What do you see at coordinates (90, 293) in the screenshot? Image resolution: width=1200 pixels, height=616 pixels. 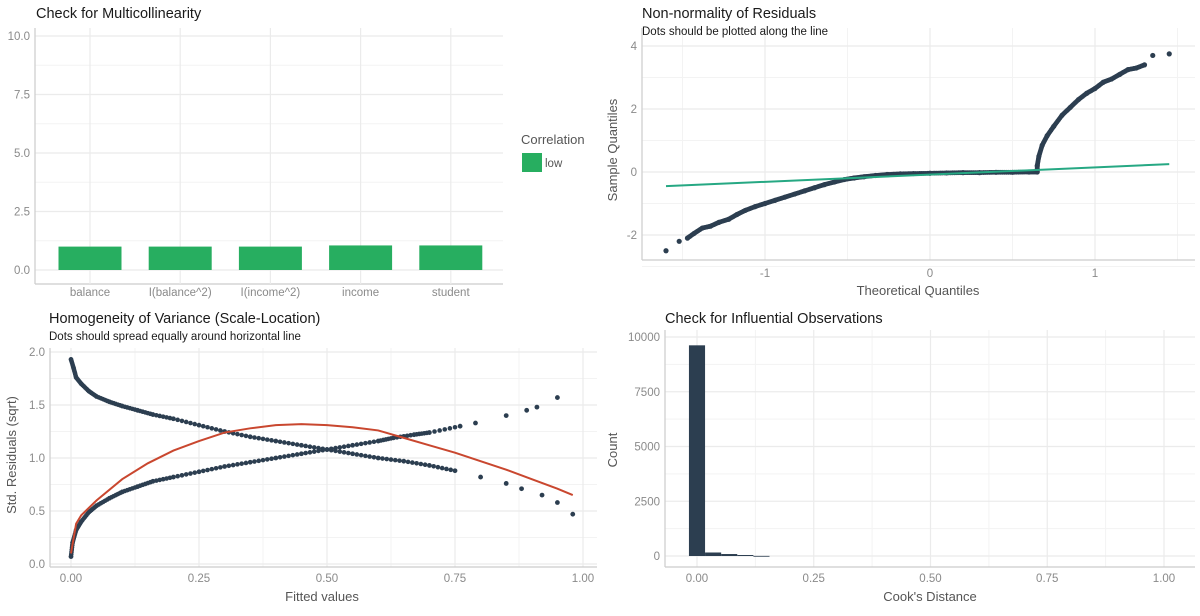 I see `x-tick-label: balance` at bounding box center [90, 293].